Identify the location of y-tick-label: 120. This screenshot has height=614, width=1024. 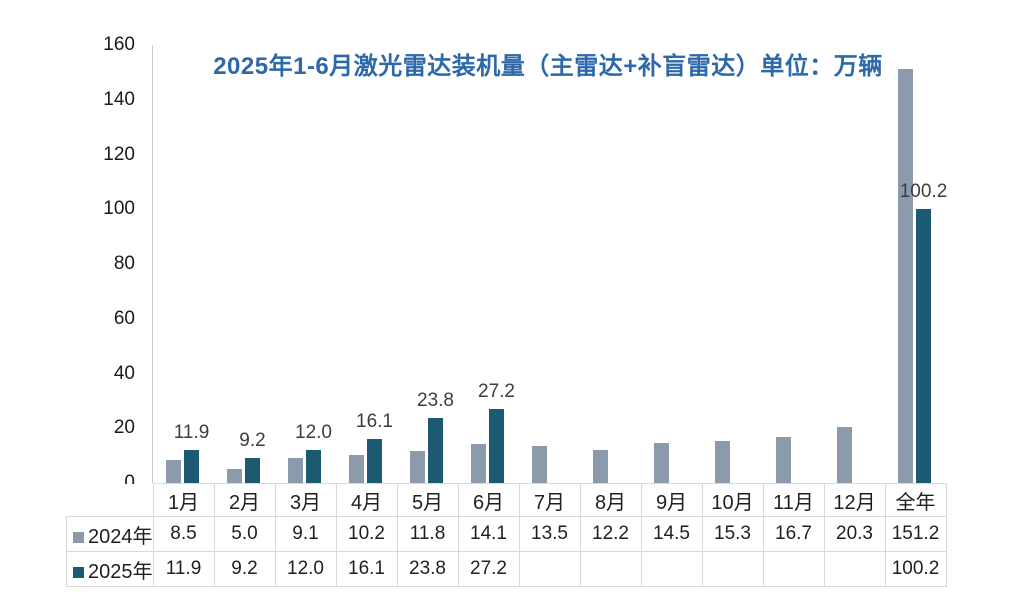
(119, 154).